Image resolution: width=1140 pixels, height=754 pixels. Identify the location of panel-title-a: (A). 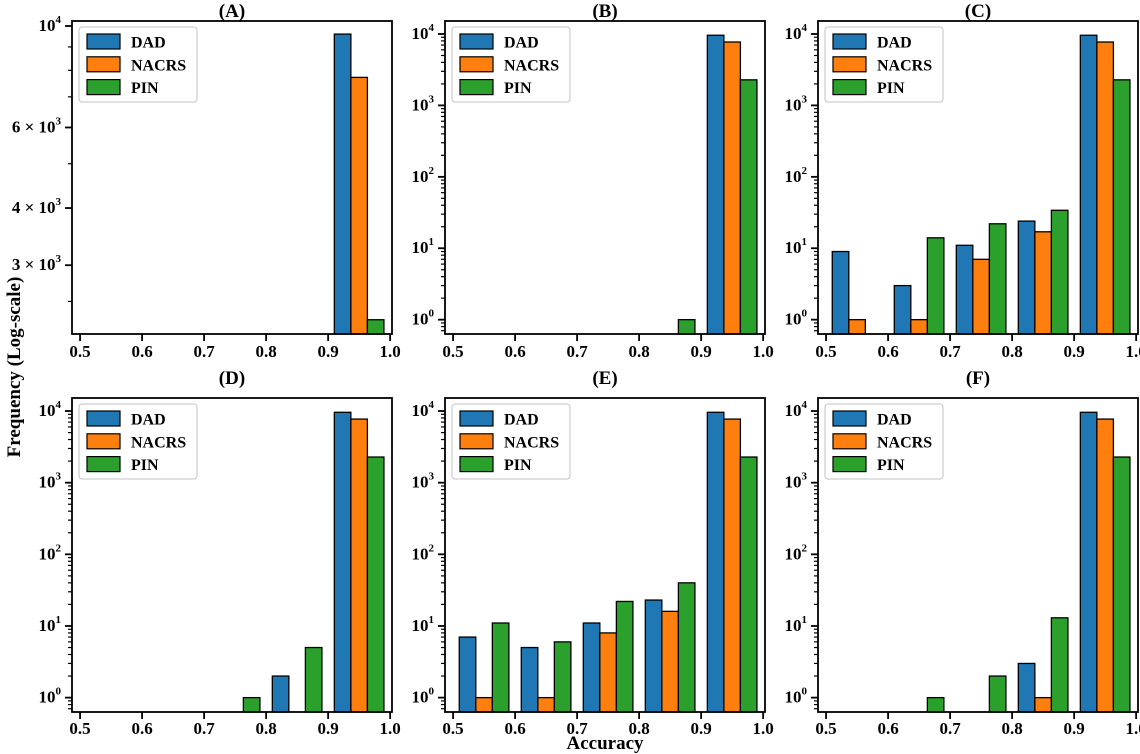
(232, 11).